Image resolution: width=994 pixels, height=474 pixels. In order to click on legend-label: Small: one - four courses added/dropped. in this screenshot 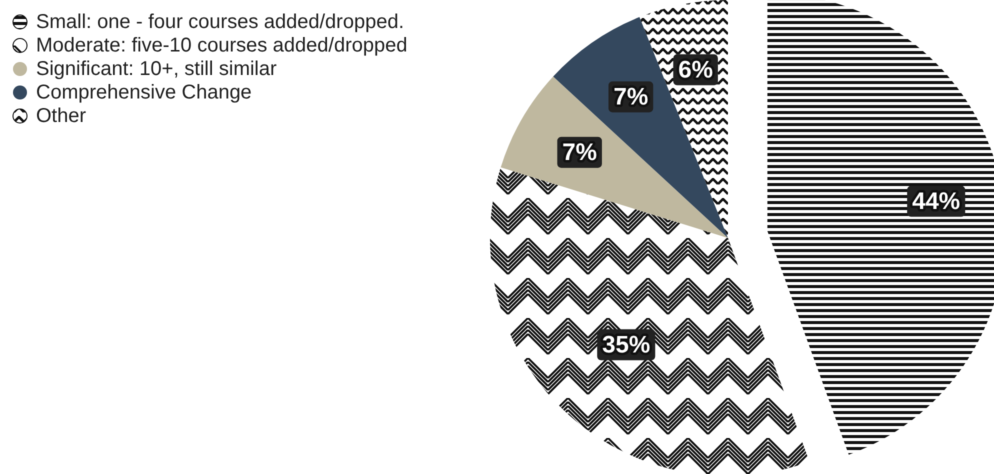, I will do `click(220, 22)`.